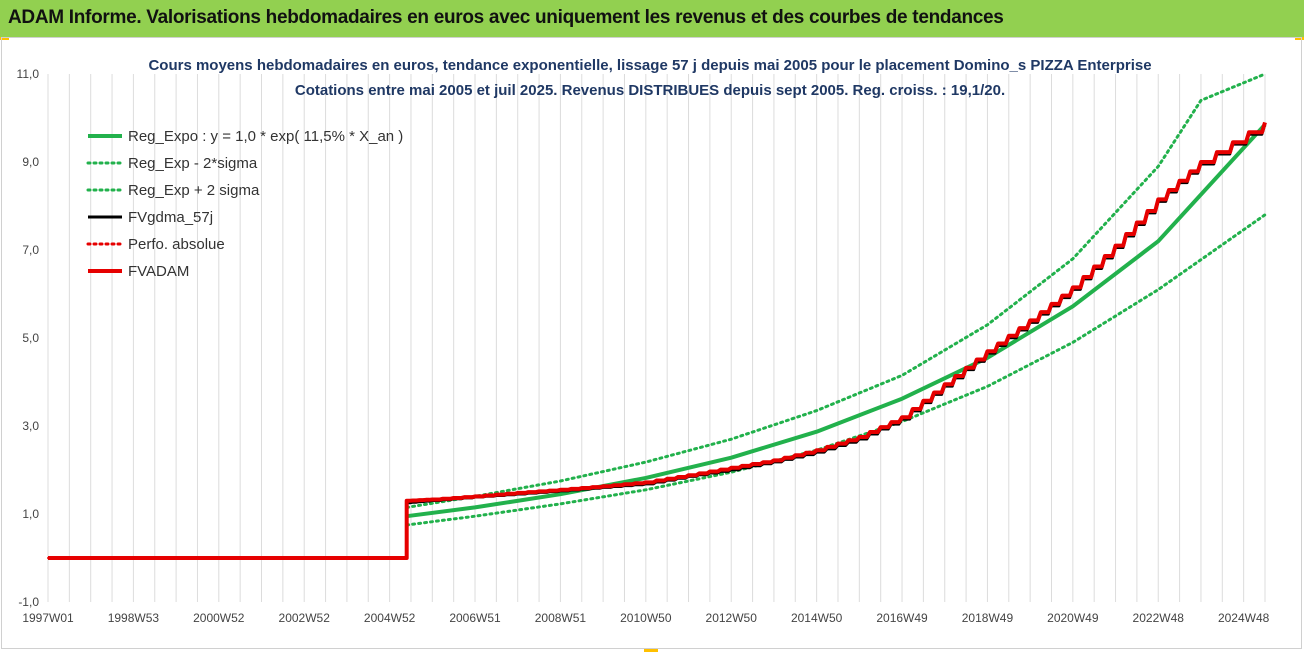 The image size is (1304, 652). What do you see at coordinates (305, 618) in the screenshot?
I see `x-tick-label: 2002W52` at bounding box center [305, 618].